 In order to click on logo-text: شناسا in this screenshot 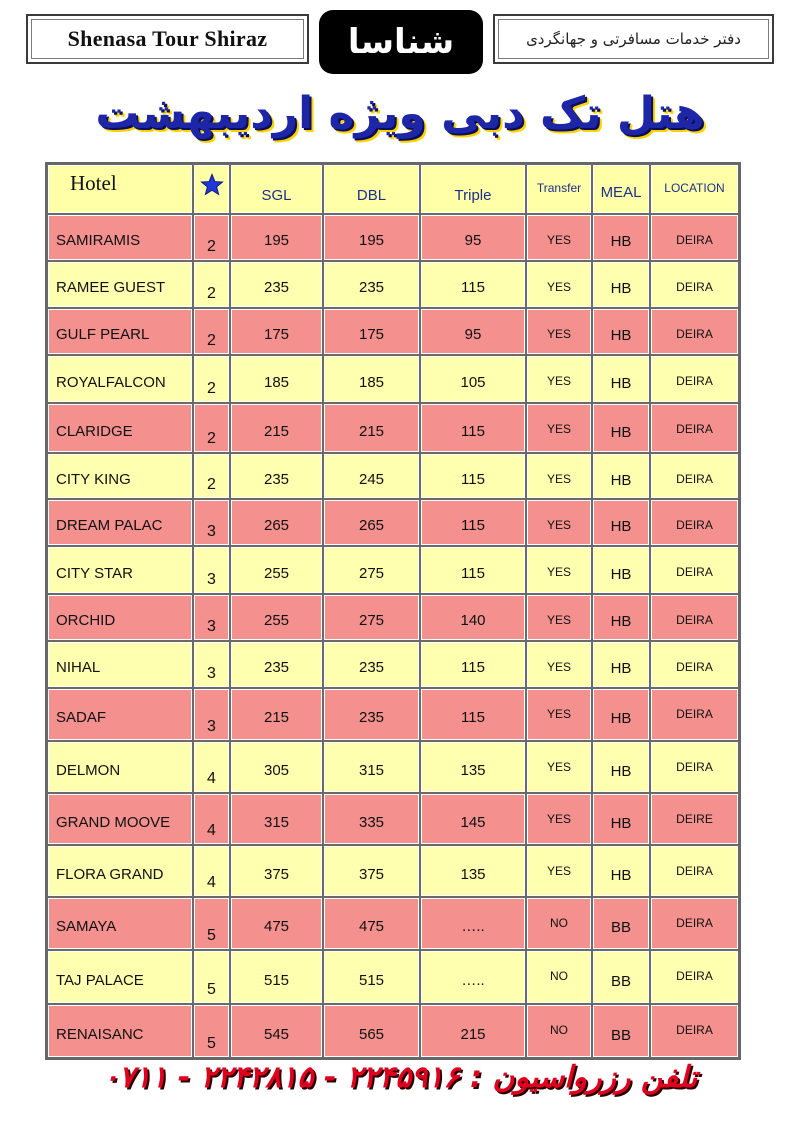, I will do `click(401, 42)`.